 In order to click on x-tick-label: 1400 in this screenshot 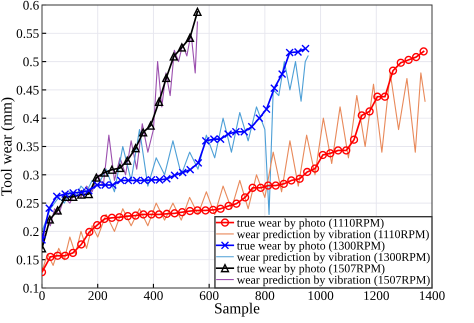, I will do `click(432, 295)`.